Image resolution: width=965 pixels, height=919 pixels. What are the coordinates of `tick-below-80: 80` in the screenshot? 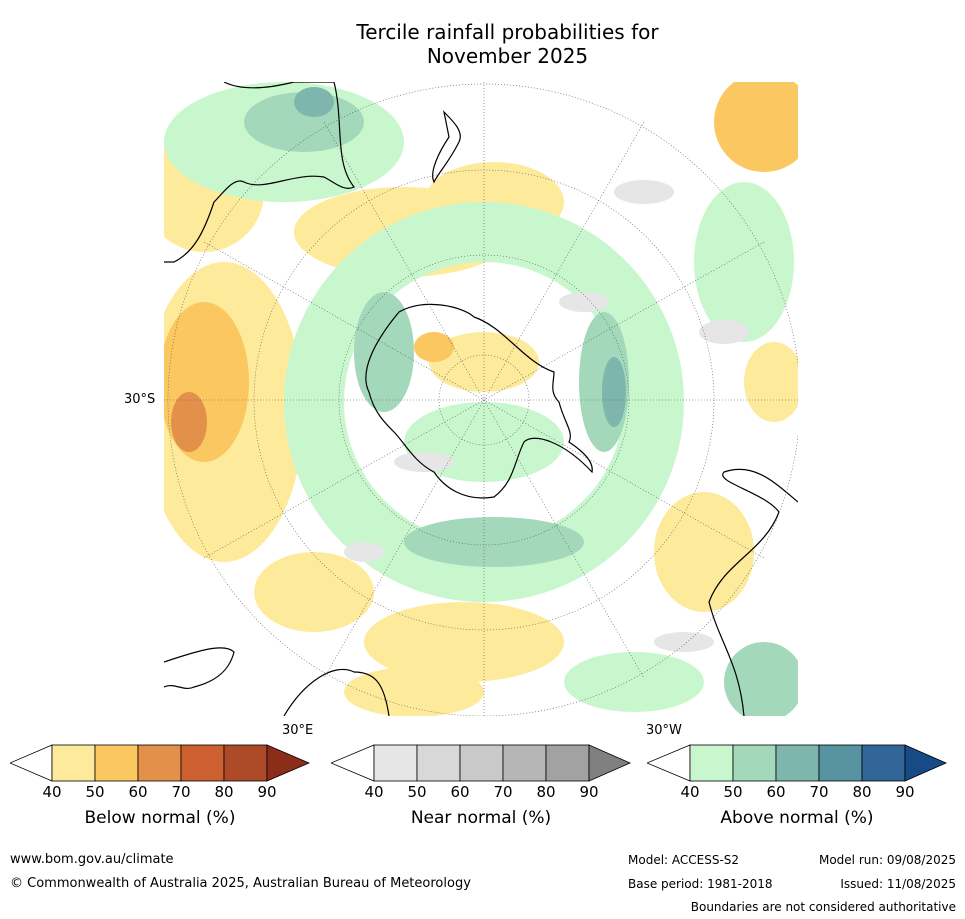 It's located at (224, 792).